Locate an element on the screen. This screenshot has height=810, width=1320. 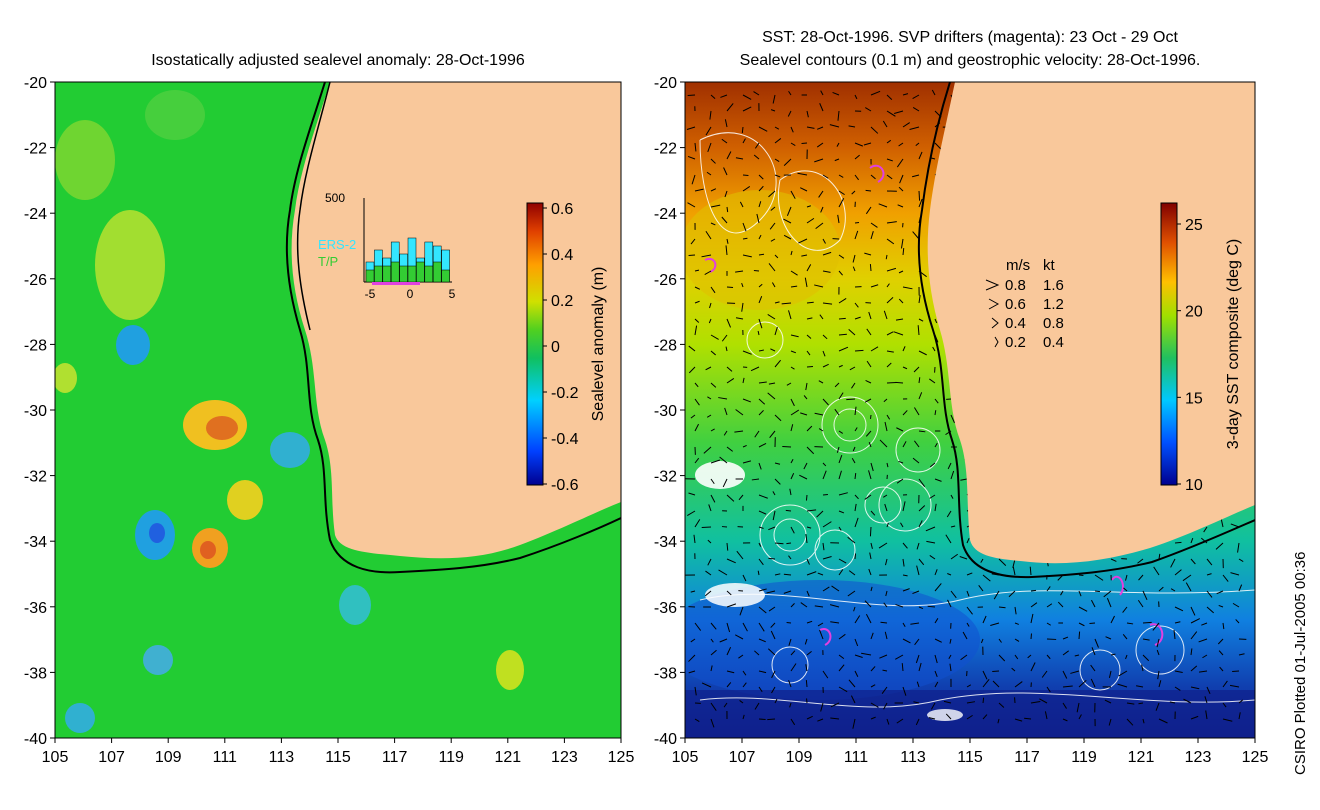
colorbar-tick-label: 10 is located at coordinates (1194, 485).